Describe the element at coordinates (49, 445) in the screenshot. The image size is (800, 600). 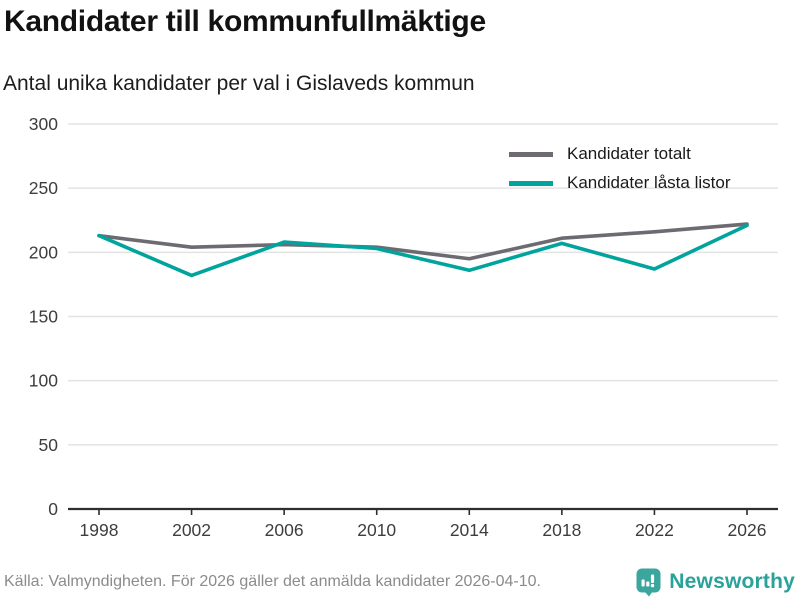
I see `y-tick-label-50: 50` at that location.